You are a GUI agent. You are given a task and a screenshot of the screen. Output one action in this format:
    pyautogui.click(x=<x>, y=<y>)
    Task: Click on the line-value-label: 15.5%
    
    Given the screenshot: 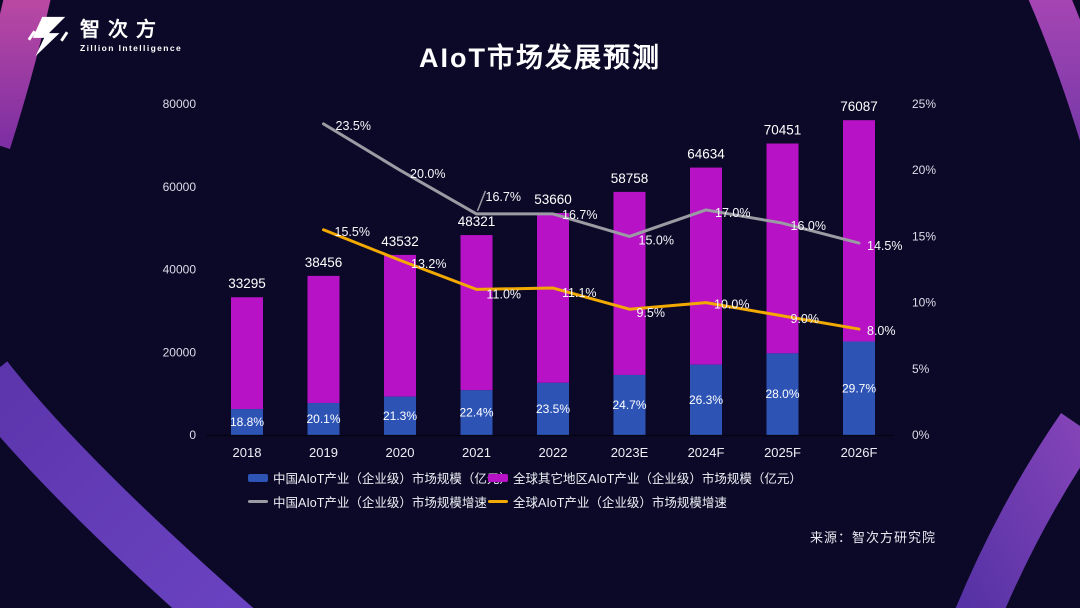 What is the action you would take?
    pyautogui.click(x=352, y=232)
    